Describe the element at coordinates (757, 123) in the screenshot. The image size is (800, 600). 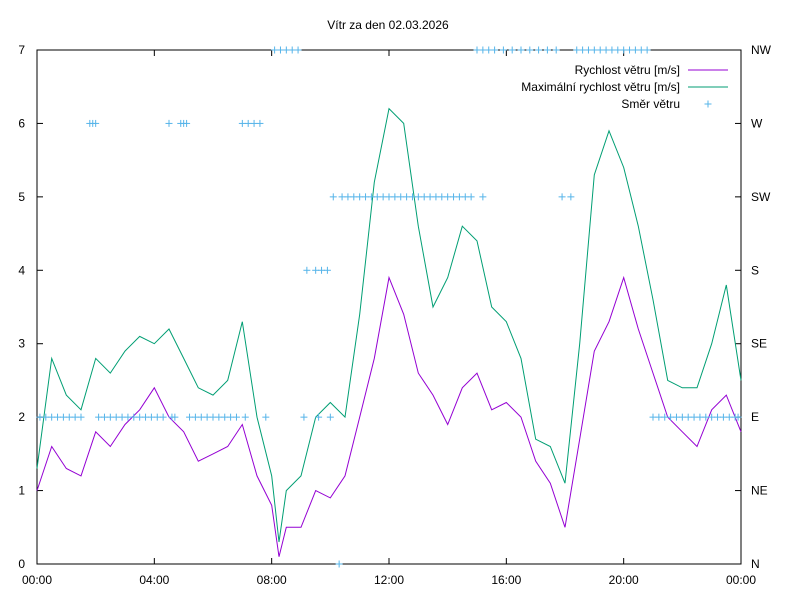
I see `y2-tick-label: W` at that location.